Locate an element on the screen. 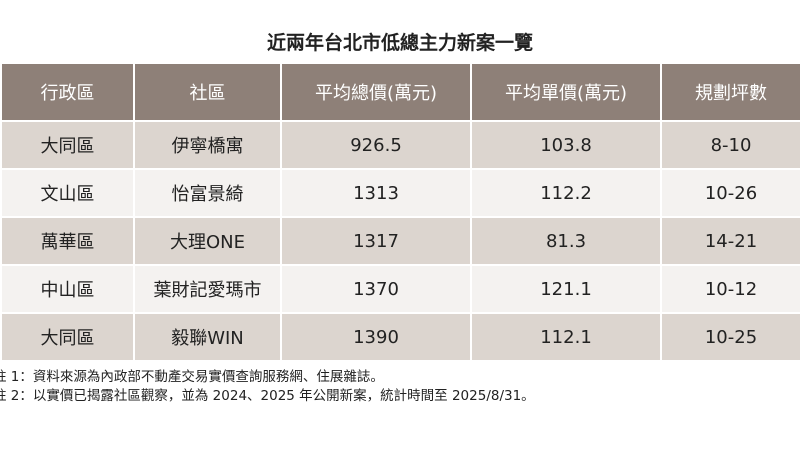 The width and height of the screenshot is (800, 450). table-cell: 1370 is located at coordinates (376, 289).